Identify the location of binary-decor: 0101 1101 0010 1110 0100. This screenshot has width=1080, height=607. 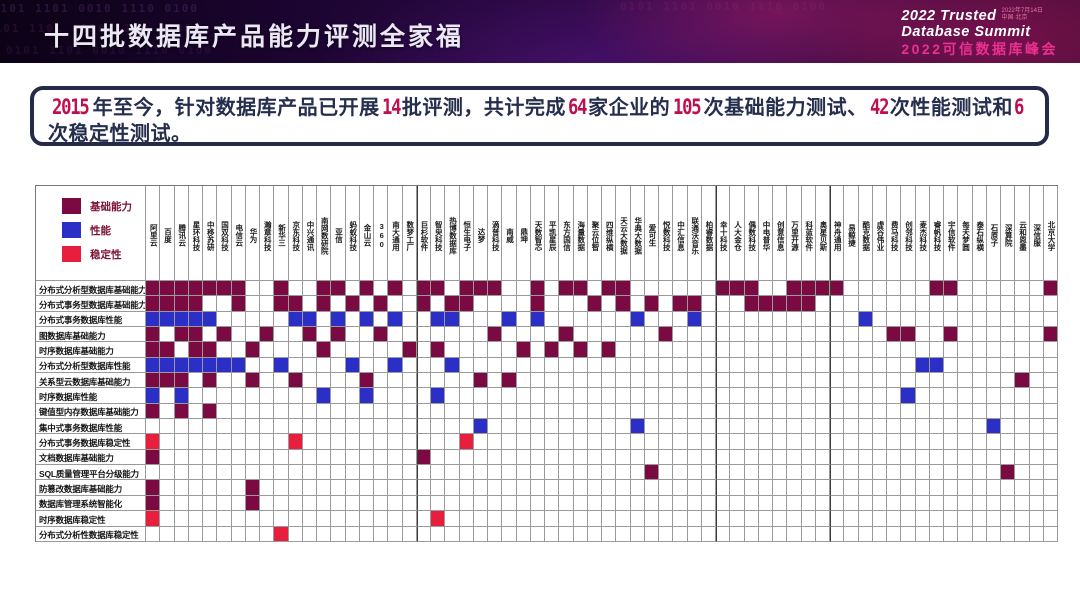
(99, 8).